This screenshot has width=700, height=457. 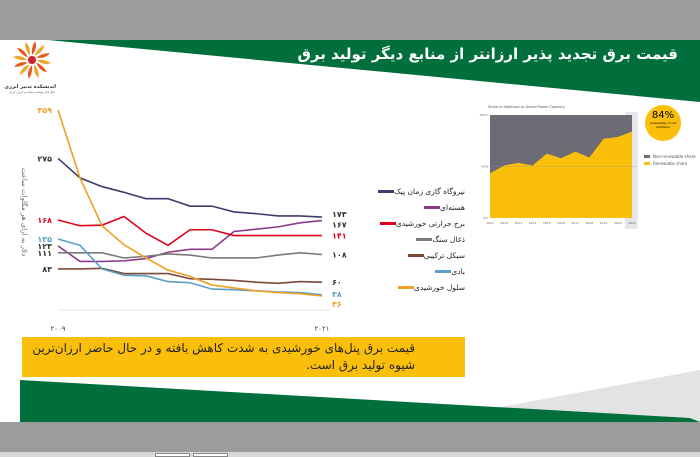 What do you see at coordinates (337, 304) in the screenshot?
I see `end-value-label: ۳۶` at bounding box center [337, 304].